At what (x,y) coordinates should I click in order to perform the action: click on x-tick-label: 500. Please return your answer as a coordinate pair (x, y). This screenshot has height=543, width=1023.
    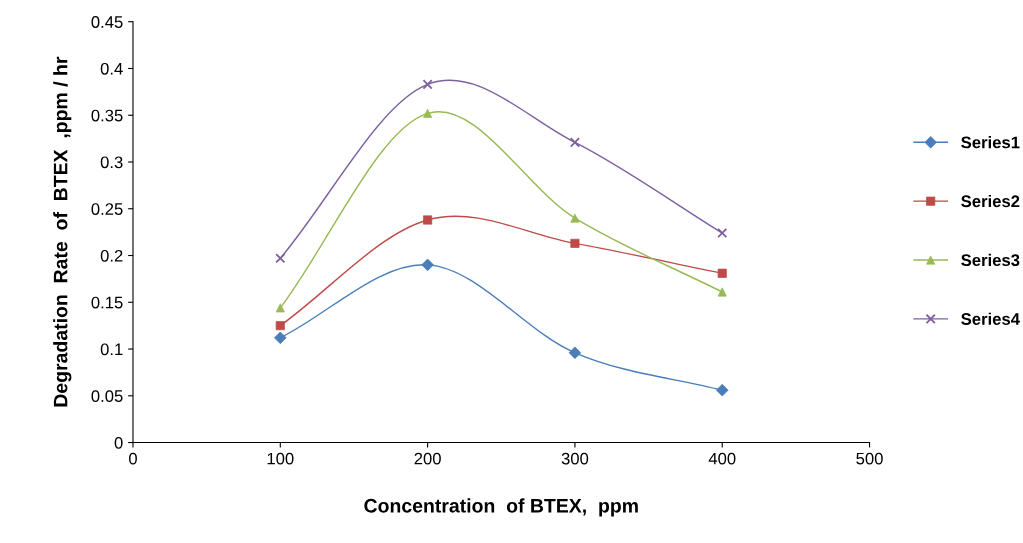
    Looking at the image, I should click on (869, 458).